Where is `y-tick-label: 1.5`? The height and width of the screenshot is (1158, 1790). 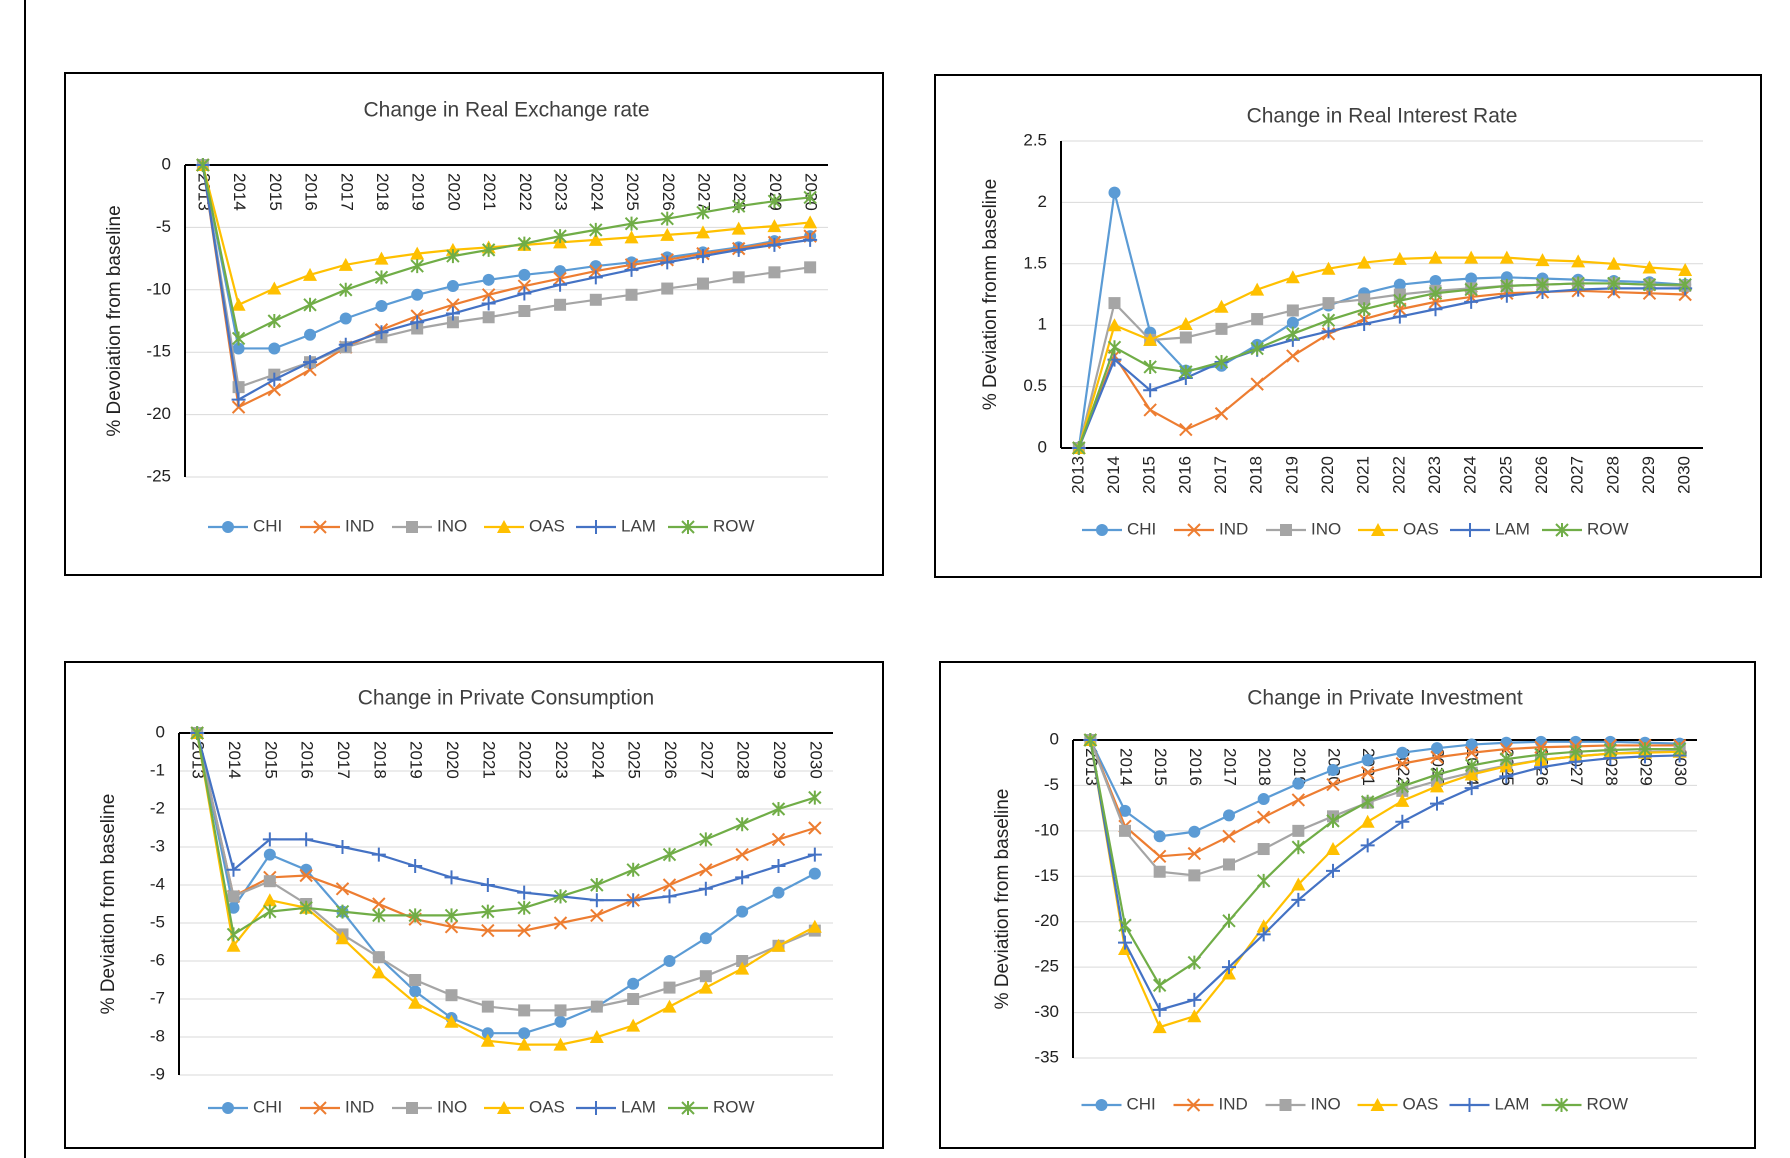 y-tick-label: 1.5 is located at coordinates (1035, 262).